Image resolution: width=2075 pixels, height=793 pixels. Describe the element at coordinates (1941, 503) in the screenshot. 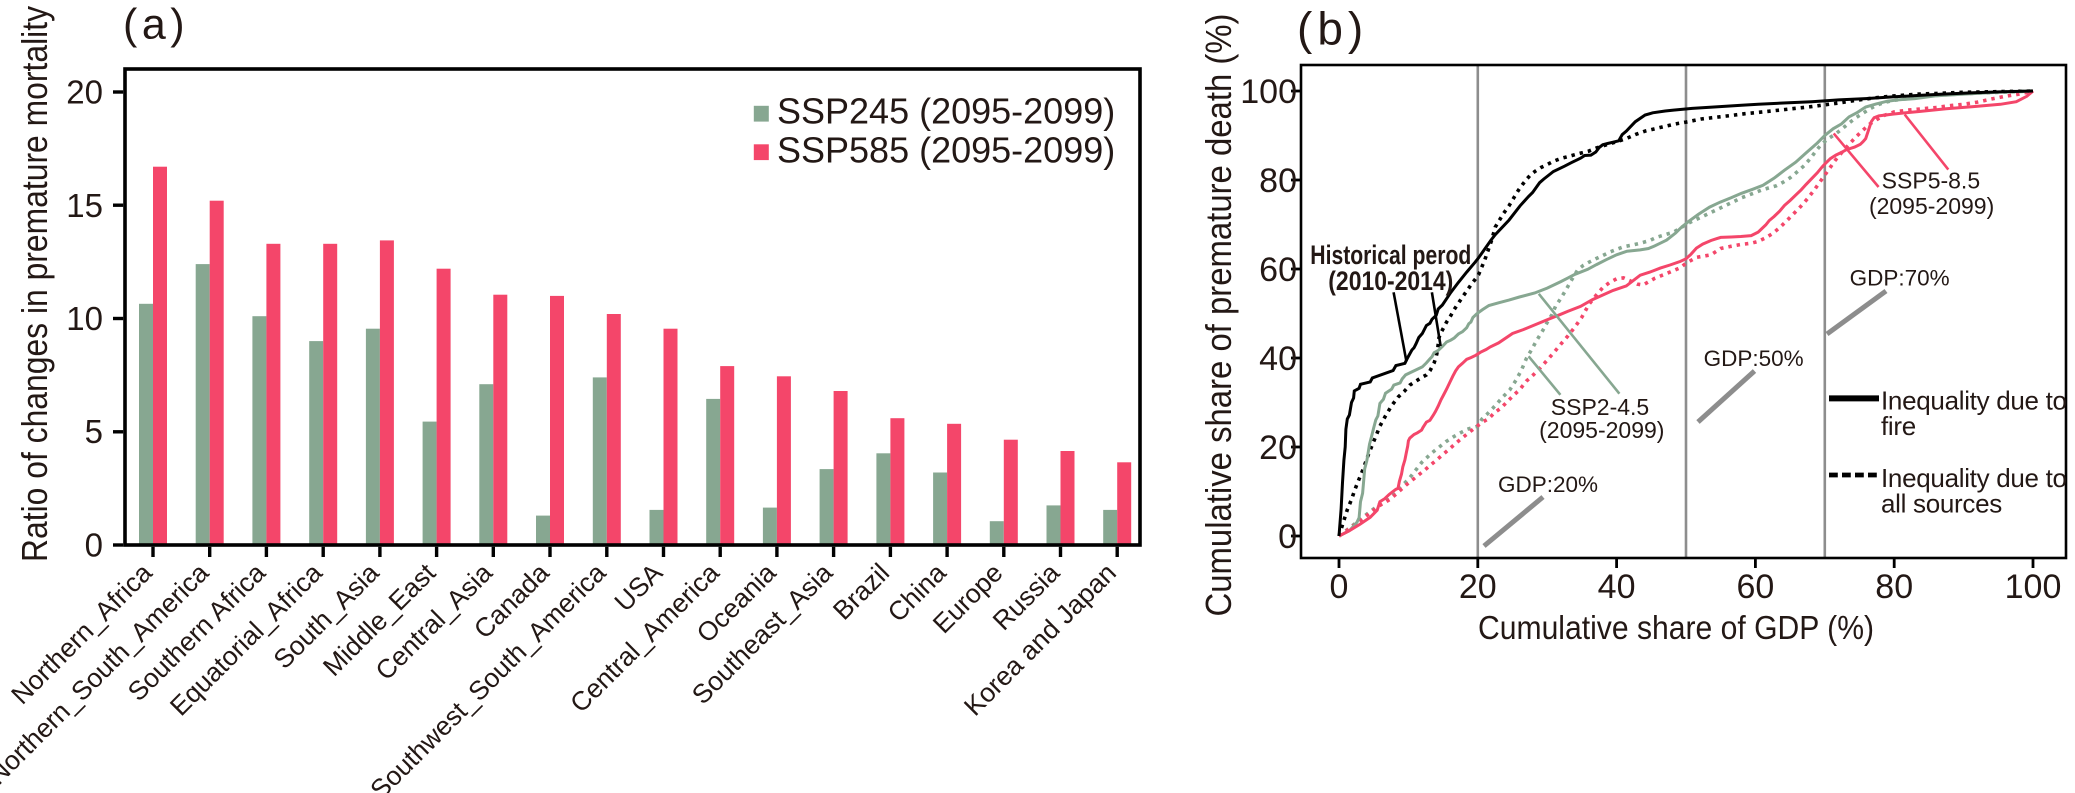

I see `svg-text: all sources` at that location.